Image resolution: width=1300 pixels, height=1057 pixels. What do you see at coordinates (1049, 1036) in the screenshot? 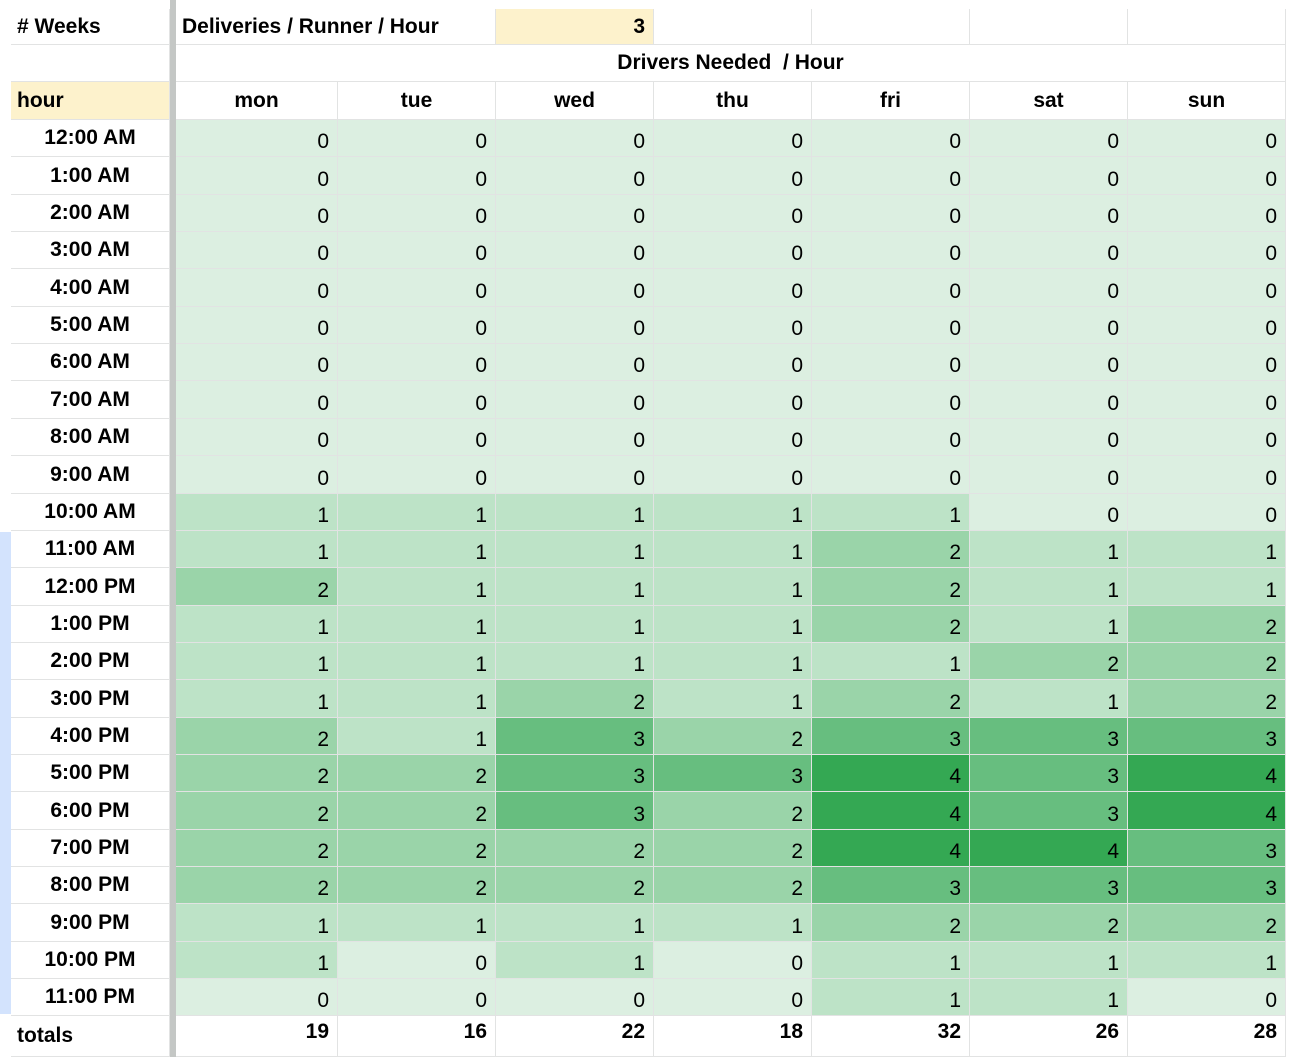
I see `total-cell: 26` at bounding box center [1049, 1036].